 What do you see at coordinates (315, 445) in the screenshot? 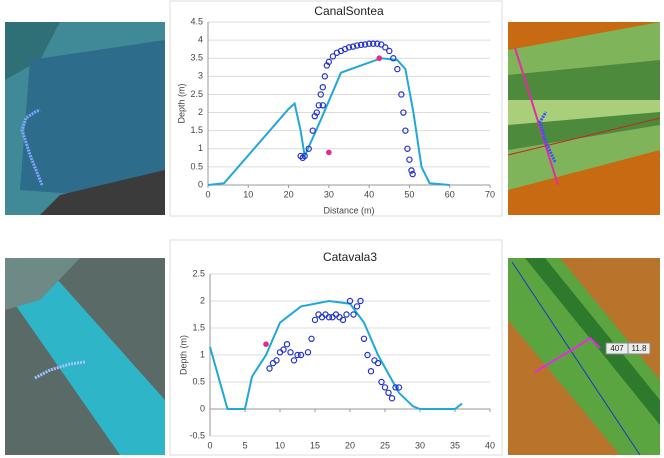
I see `x-tick-label: 15` at bounding box center [315, 445].